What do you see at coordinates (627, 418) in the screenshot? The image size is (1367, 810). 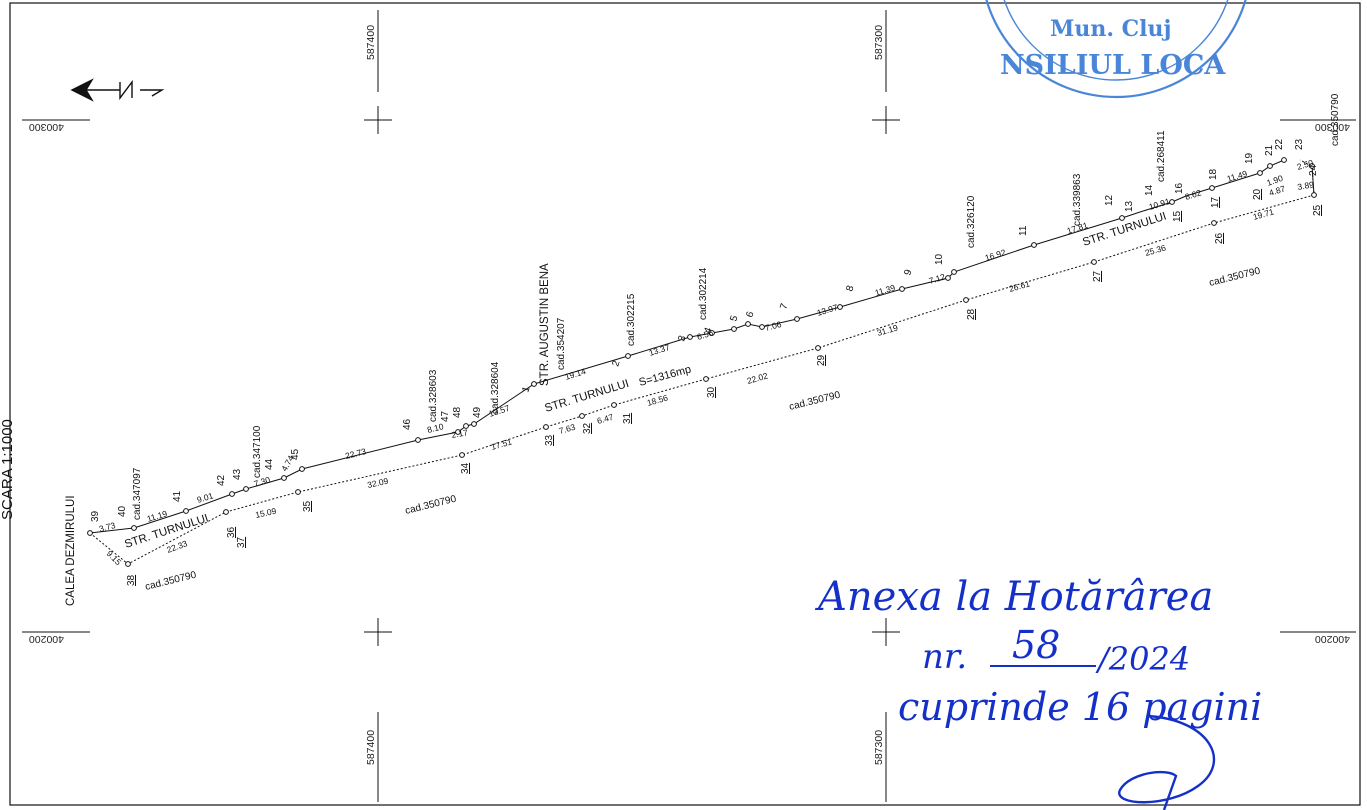 I see `svg-text: 31` at bounding box center [627, 418].